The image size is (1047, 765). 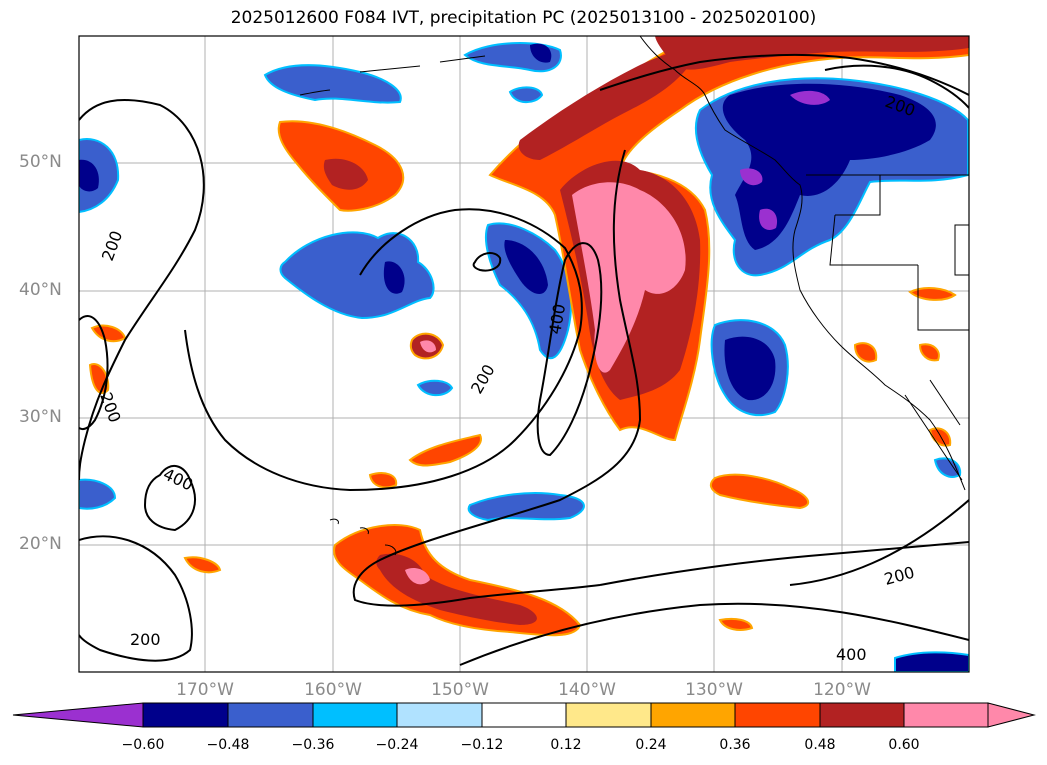 What do you see at coordinates (945, 402) in the screenshot?
I see `gulf-of-california` at bounding box center [945, 402].